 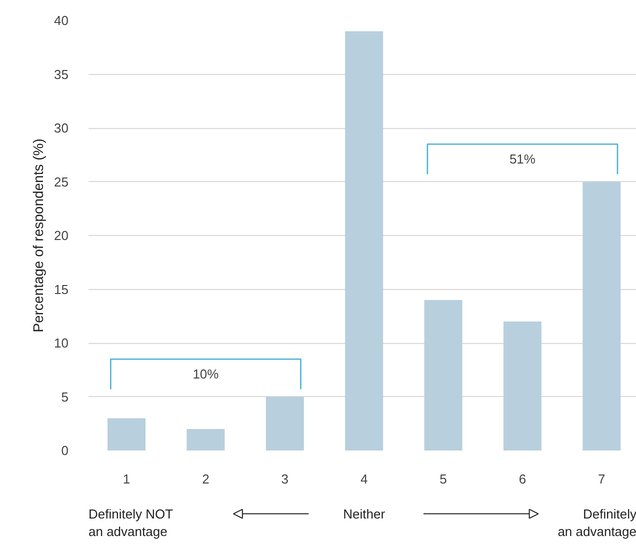 What do you see at coordinates (206, 479) in the screenshot?
I see `x-tick-label: 2` at bounding box center [206, 479].